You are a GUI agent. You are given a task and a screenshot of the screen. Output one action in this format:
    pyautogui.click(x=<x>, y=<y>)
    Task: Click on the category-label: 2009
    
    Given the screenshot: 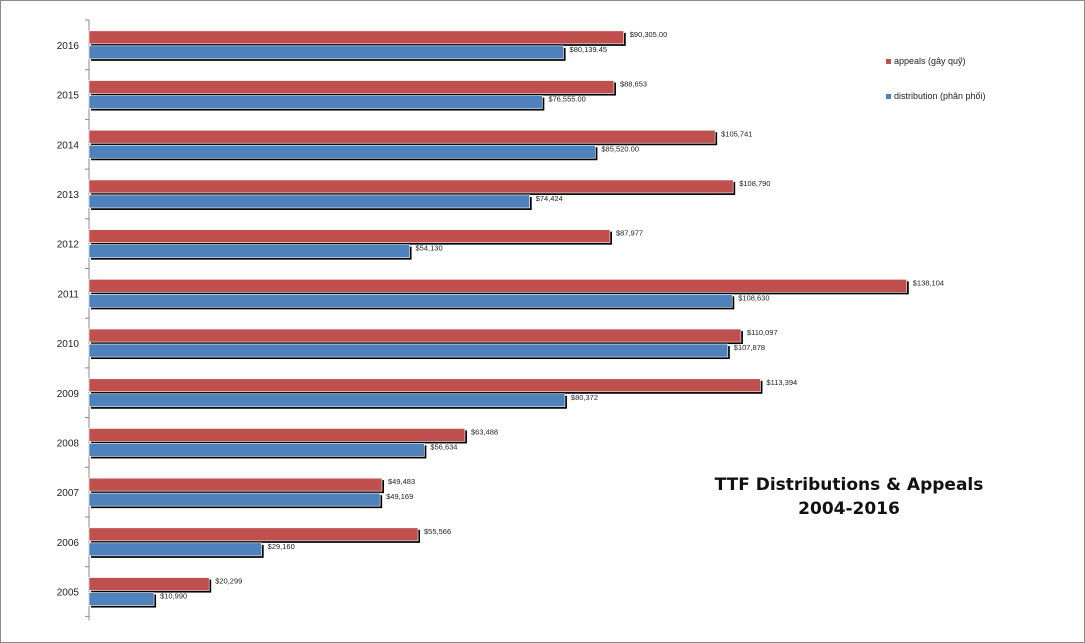 What is the action you would take?
    pyautogui.click(x=68, y=394)
    